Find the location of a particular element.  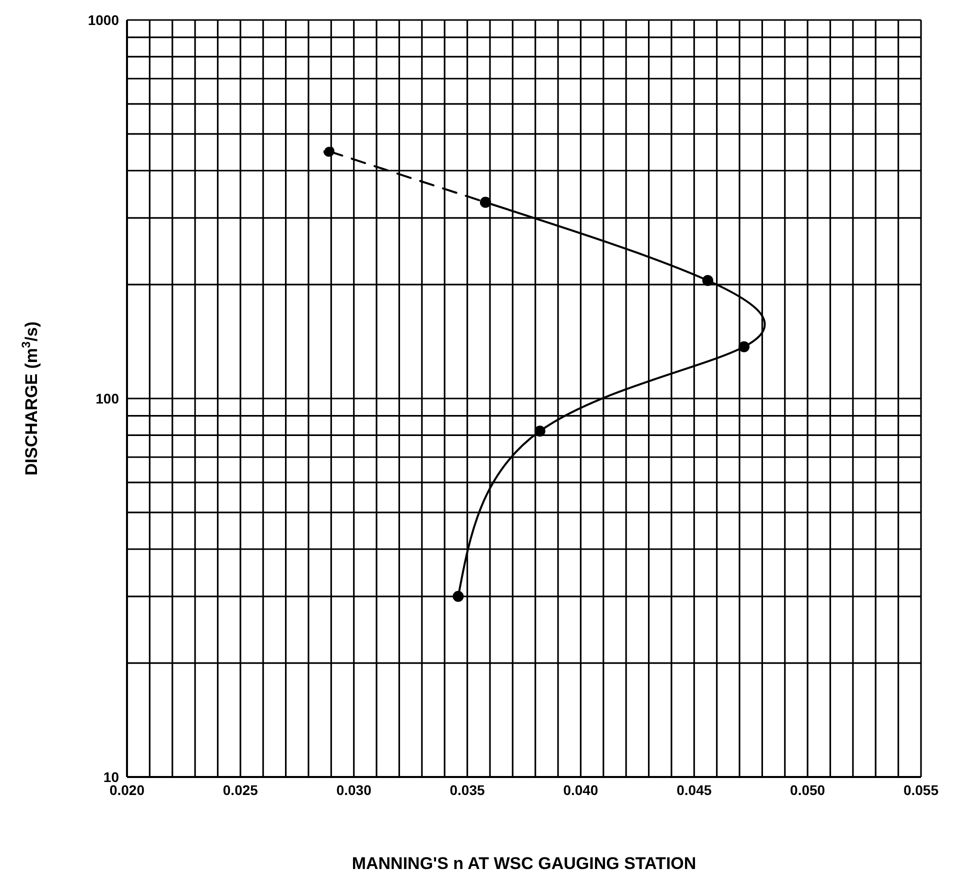

x-tick-label: 0.025 is located at coordinates (240, 790).